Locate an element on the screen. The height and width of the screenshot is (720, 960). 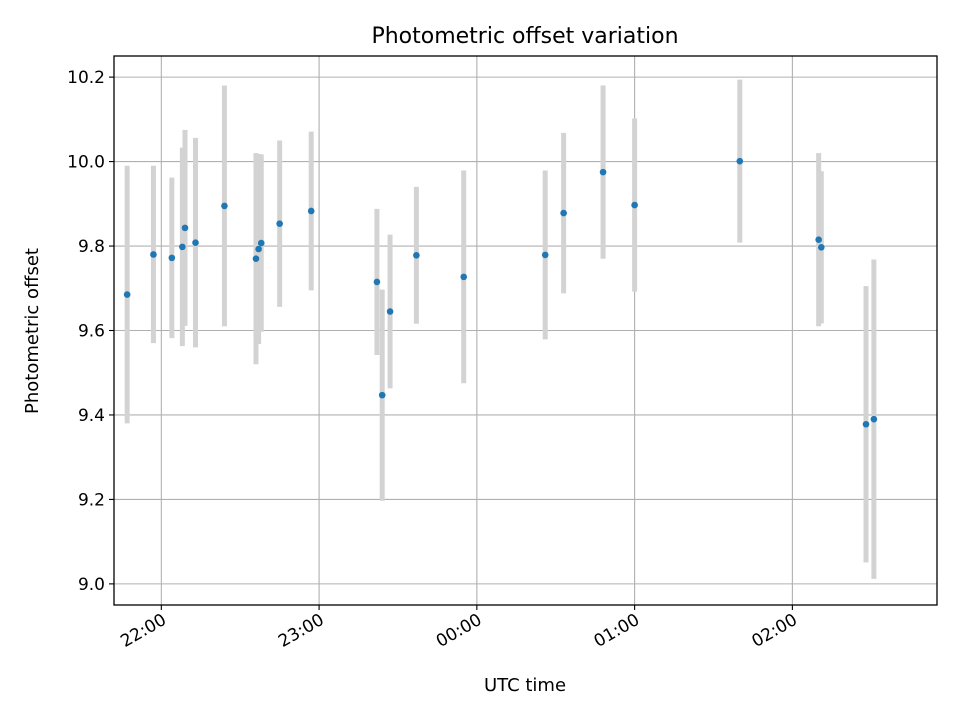
y-tick-label: 10.0 is located at coordinates (86, 163).